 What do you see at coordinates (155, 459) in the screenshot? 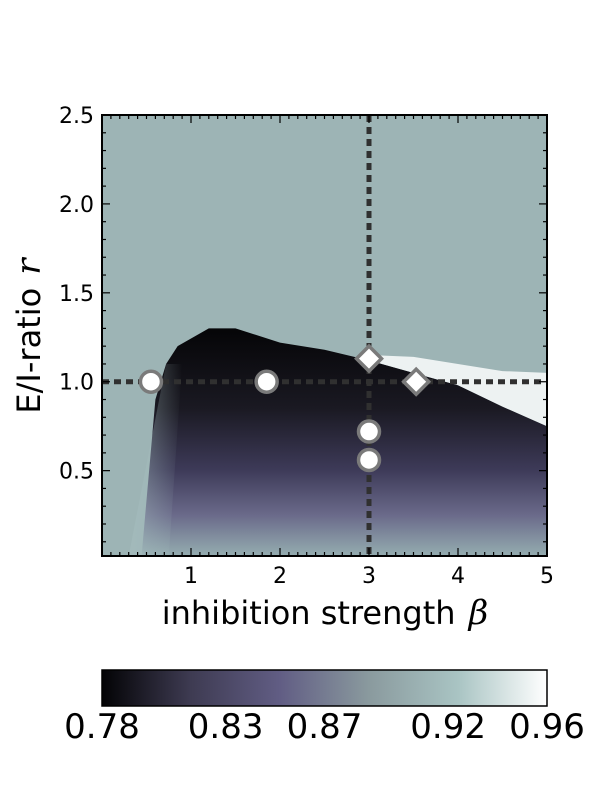
I see `heatmap-left-fade` at bounding box center [155, 459].